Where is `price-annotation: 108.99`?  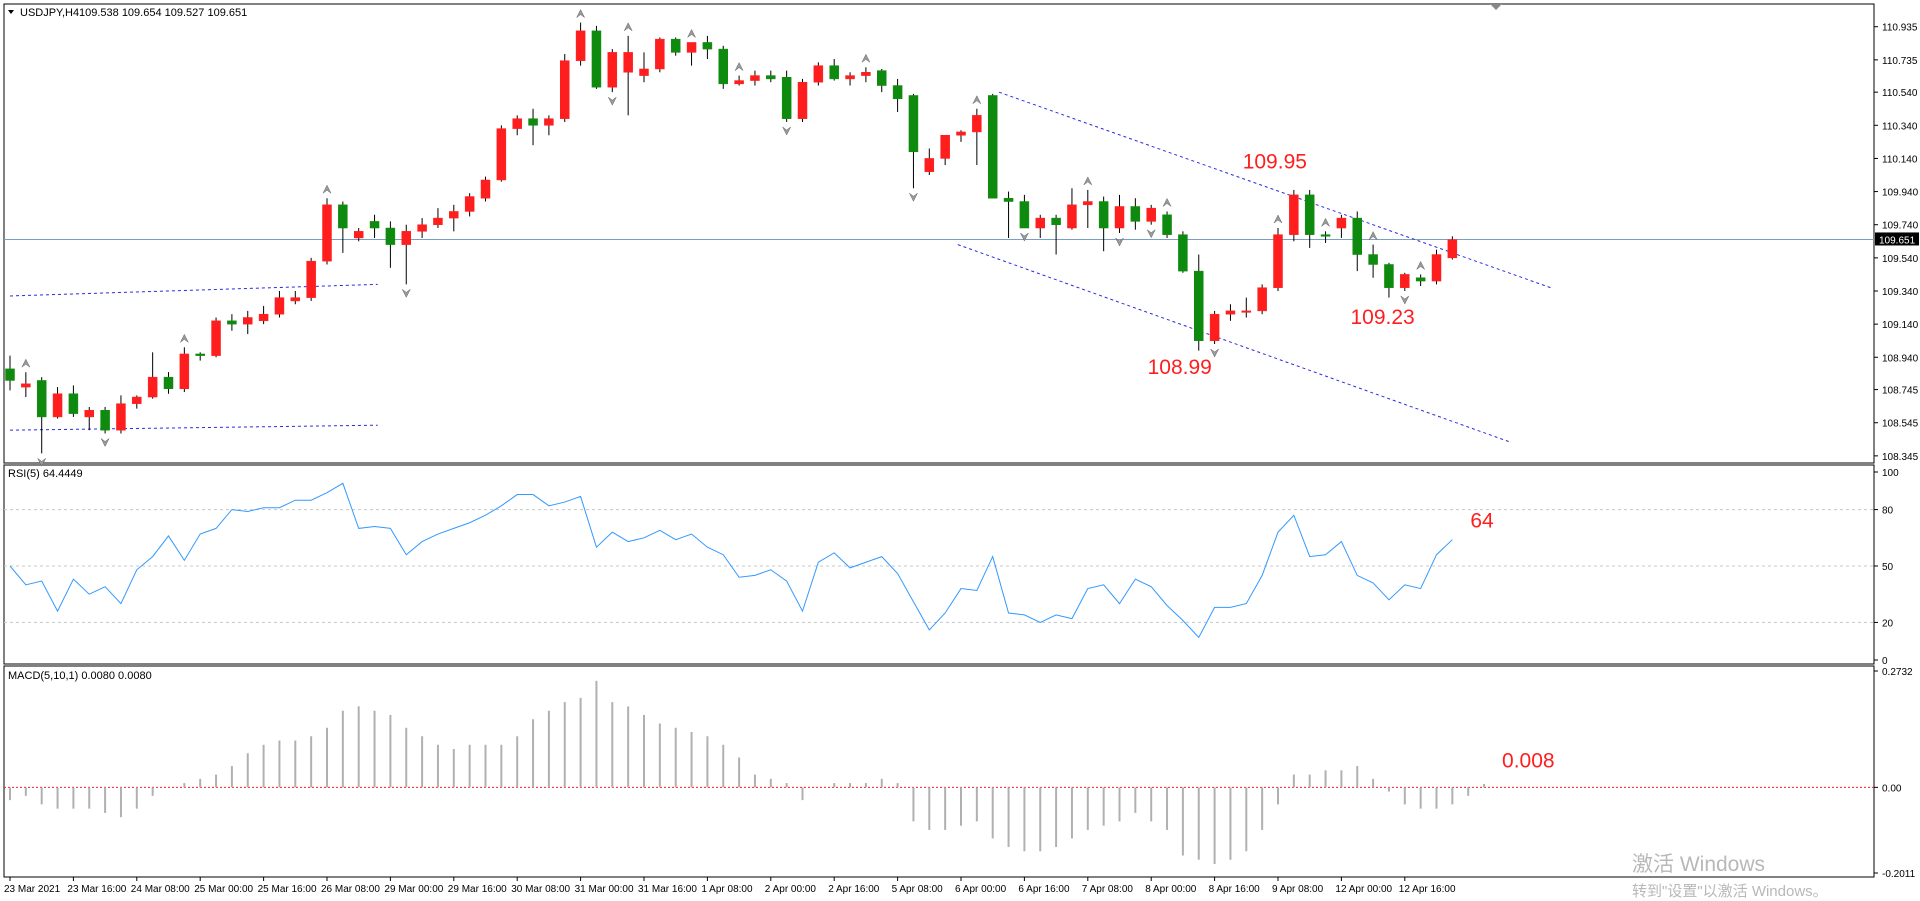 price-annotation: 108.99 is located at coordinates (1180, 367).